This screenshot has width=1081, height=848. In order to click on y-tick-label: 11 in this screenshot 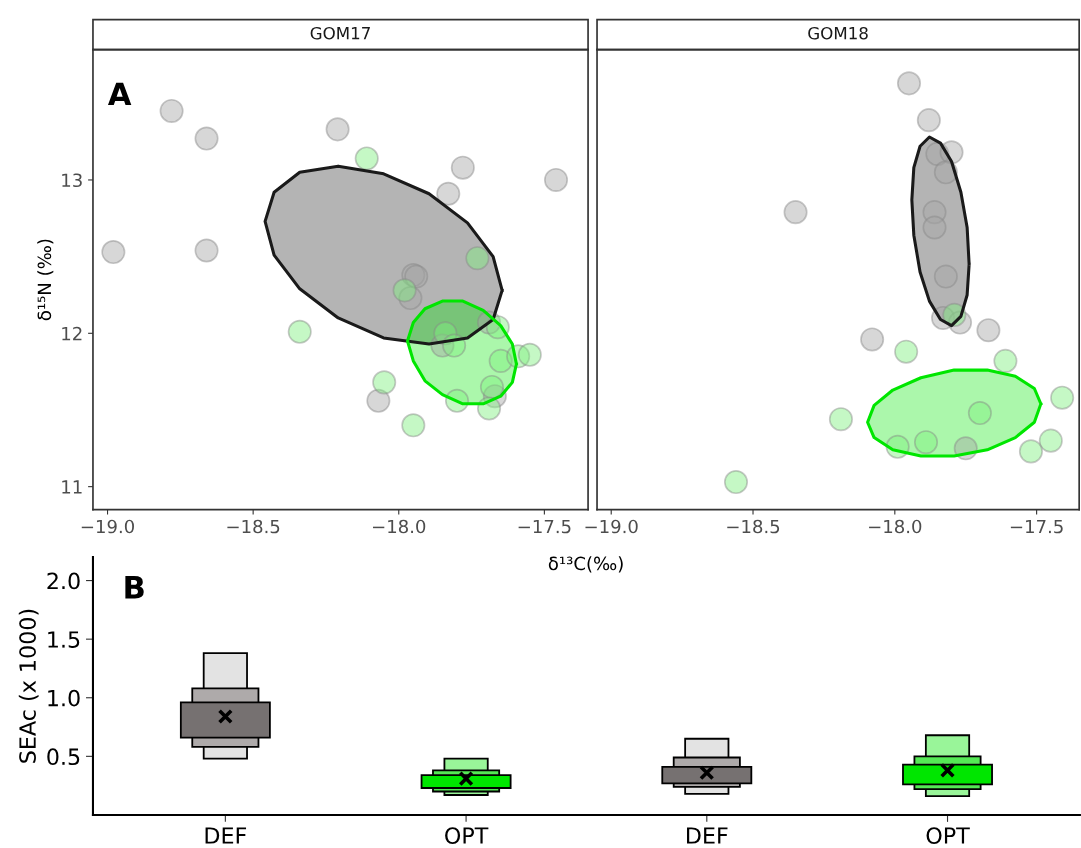, I will do `click(72, 487)`.